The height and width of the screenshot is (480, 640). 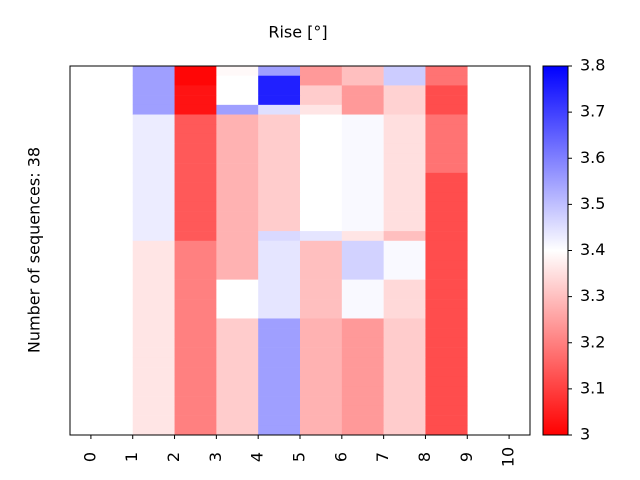 What do you see at coordinates (592, 65) in the screenshot?
I see `colorbar-tick-label: 3.8` at bounding box center [592, 65].